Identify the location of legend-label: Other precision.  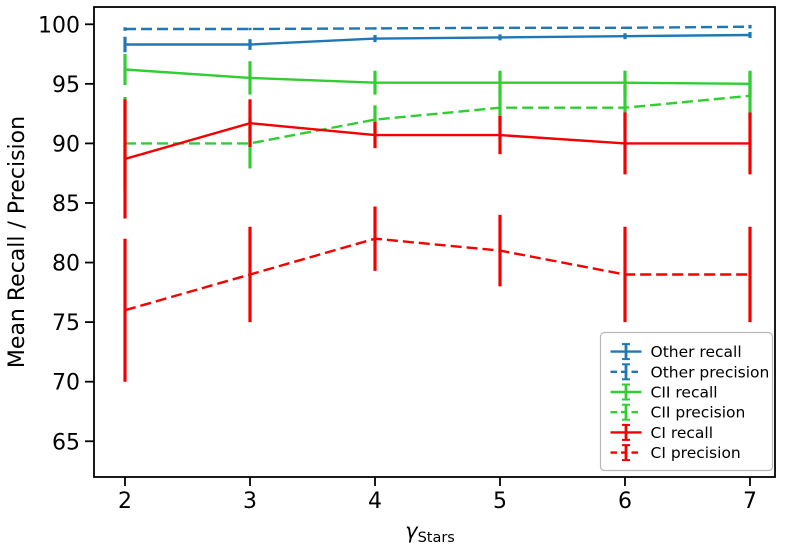
(710, 372).